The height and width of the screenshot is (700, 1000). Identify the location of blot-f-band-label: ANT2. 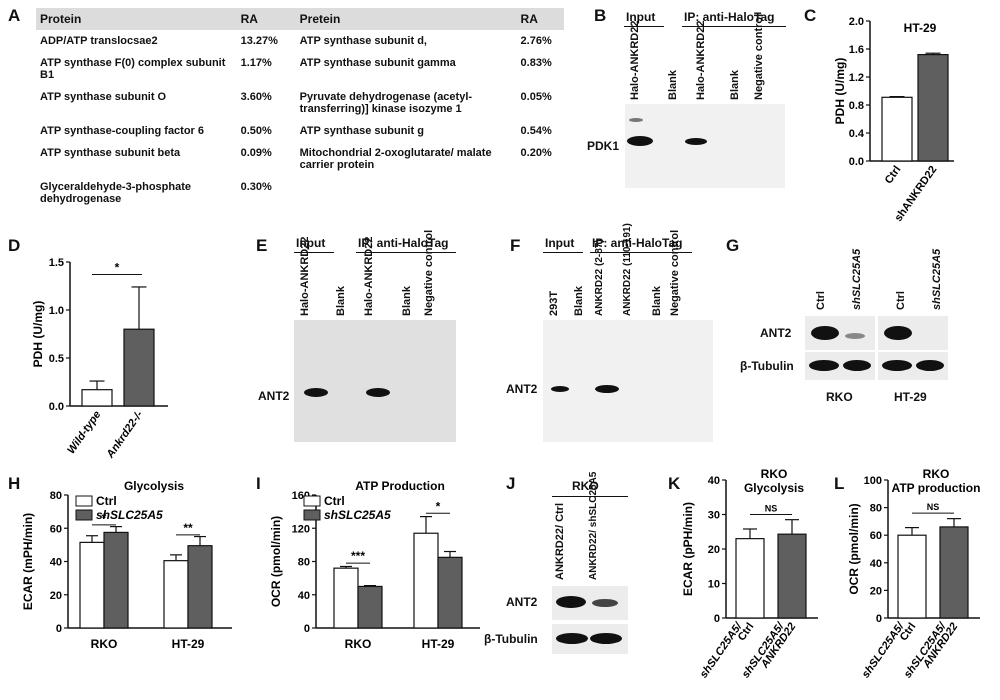
(522, 389).